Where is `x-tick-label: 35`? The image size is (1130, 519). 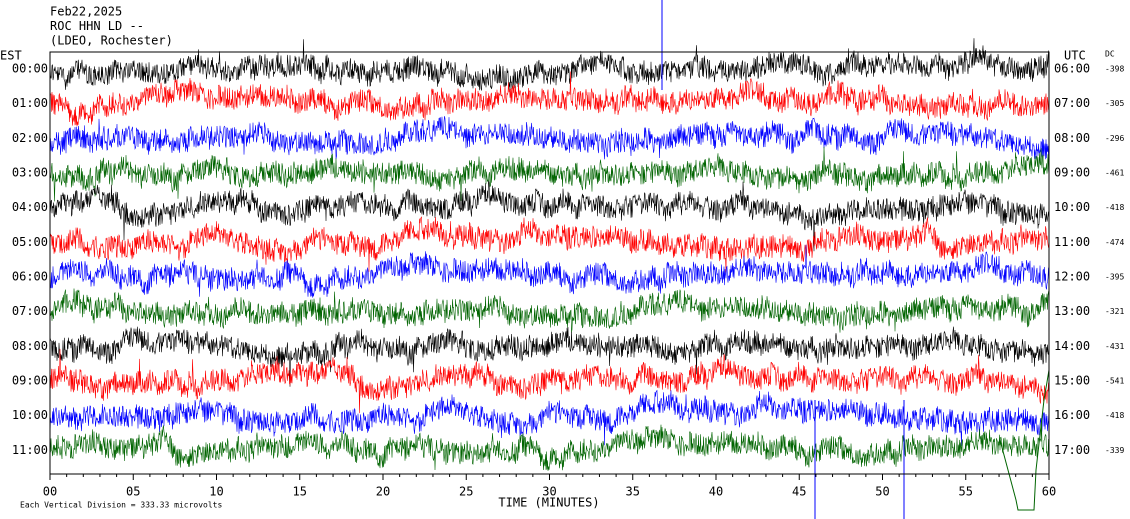
x-tick-label: 35 is located at coordinates (633, 492).